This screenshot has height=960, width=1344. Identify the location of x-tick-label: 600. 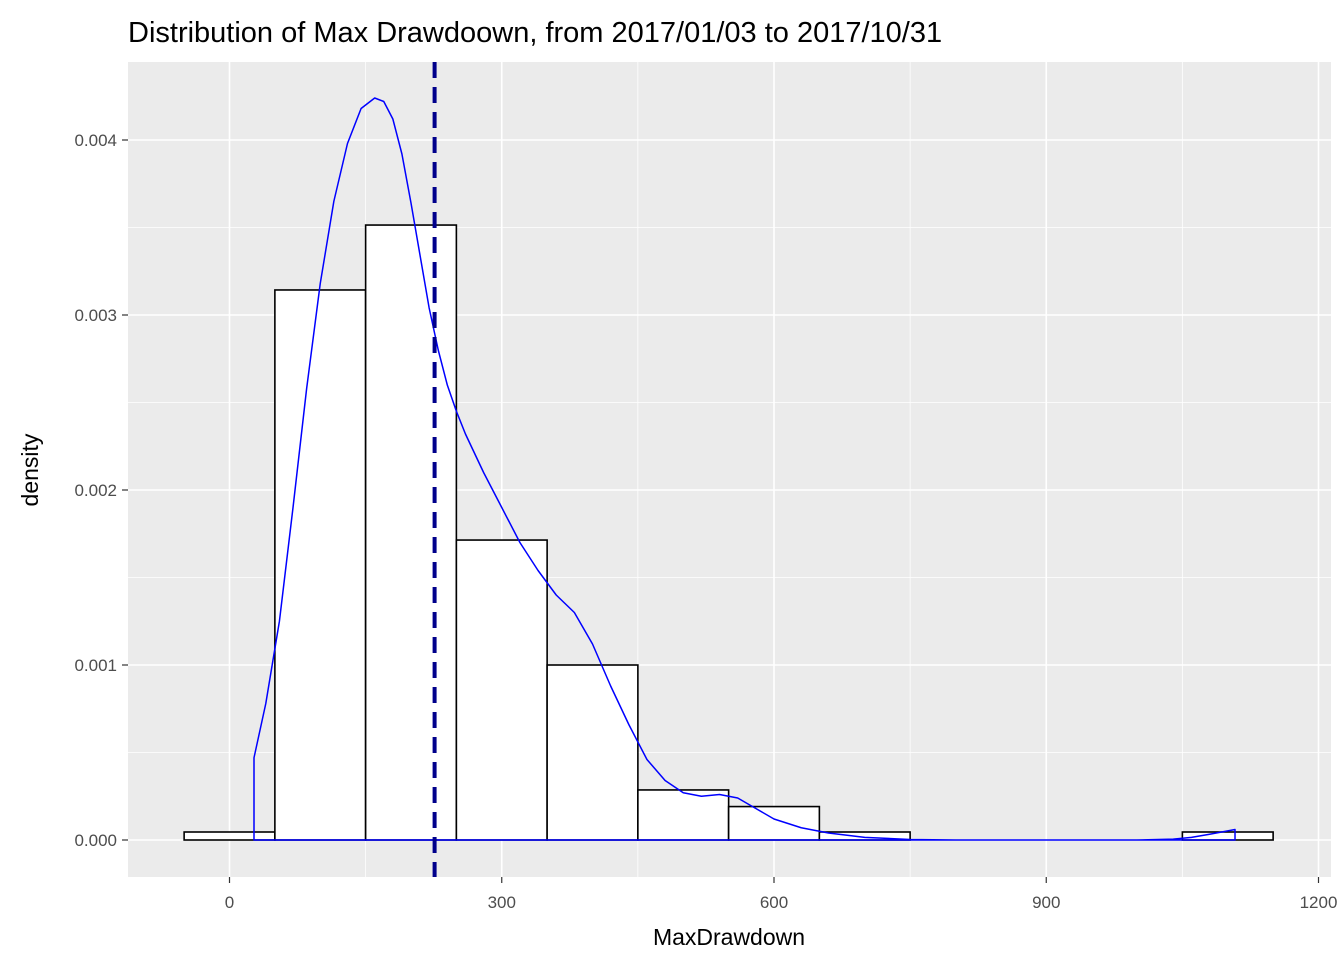
(774, 902).